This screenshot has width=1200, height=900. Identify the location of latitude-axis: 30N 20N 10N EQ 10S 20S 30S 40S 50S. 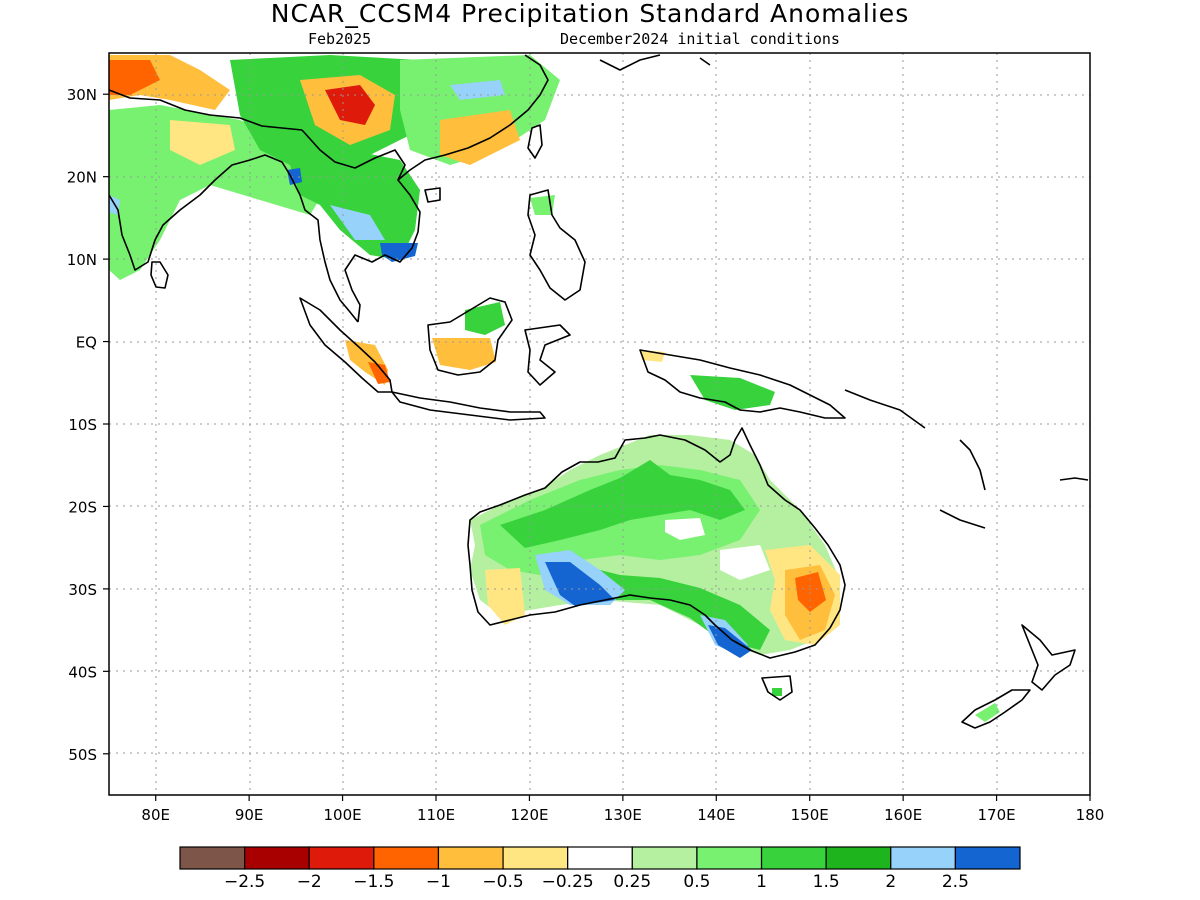
(88, 425).